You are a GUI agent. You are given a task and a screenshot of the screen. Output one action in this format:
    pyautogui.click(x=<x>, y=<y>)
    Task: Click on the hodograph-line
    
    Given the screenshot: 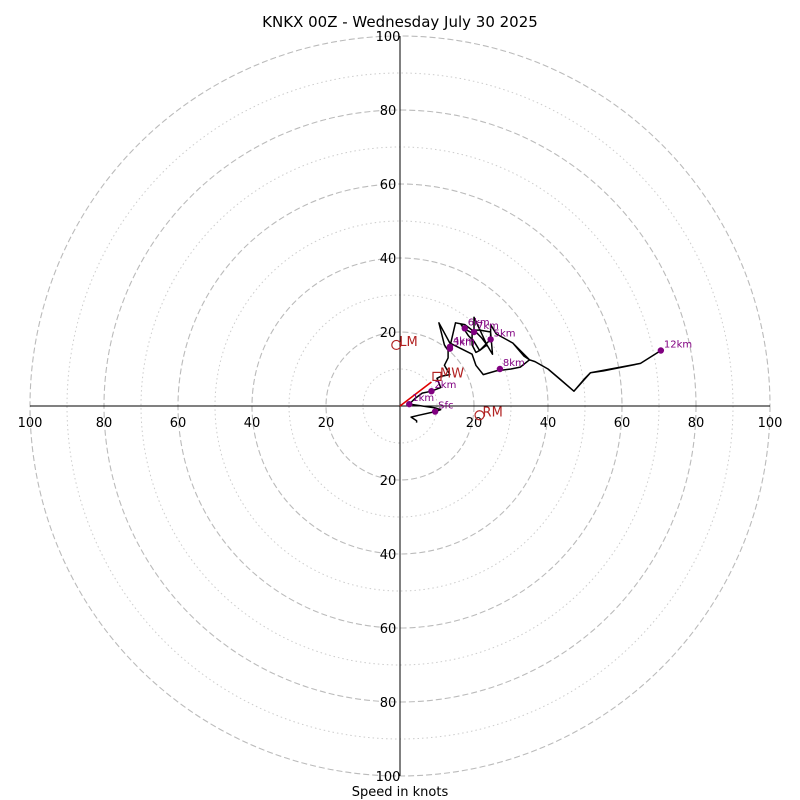 What is the action you would take?
    pyautogui.click(x=535, y=369)
    